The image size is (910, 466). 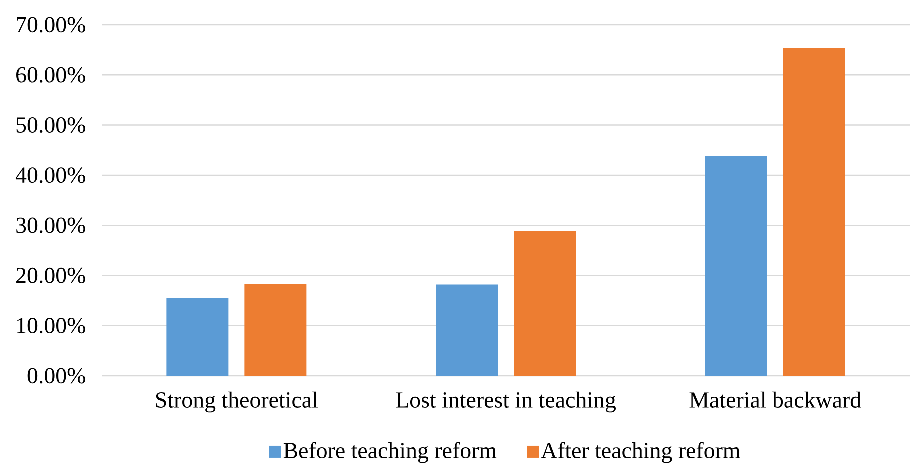 I want to click on y-tick-label: 0.00%, so click(x=57, y=376).